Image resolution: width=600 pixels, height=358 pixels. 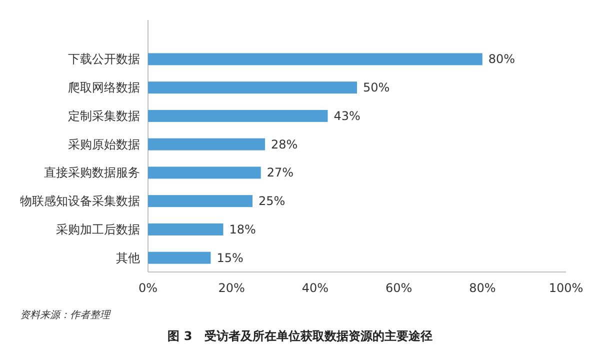 I want to click on y-tick-label: 定制采集数据, so click(x=104, y=115).